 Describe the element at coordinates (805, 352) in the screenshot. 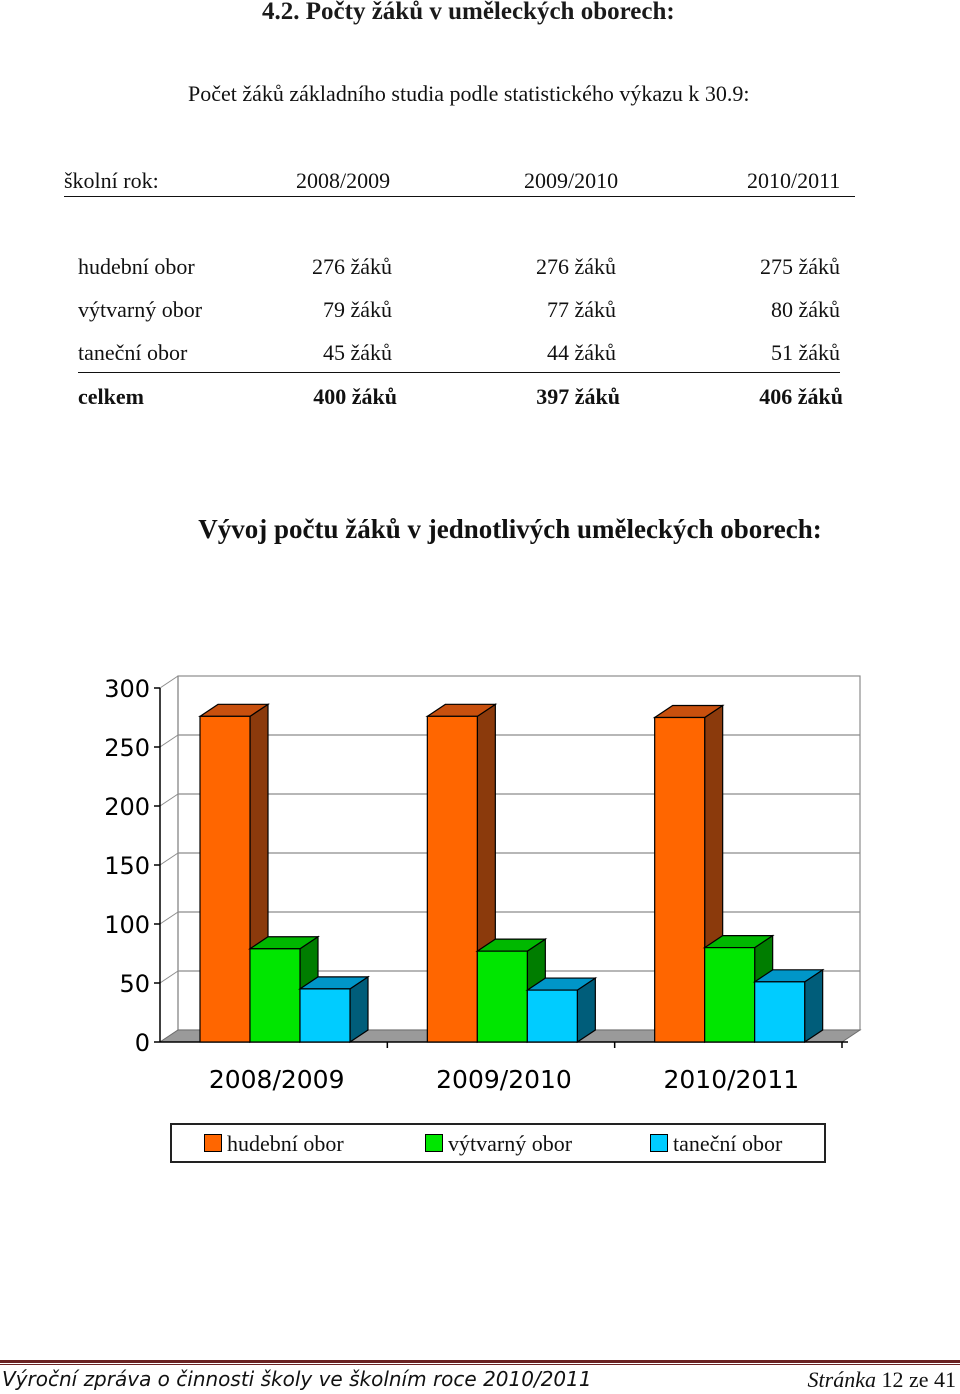

I see `row-value: 51 žáků` at that location.